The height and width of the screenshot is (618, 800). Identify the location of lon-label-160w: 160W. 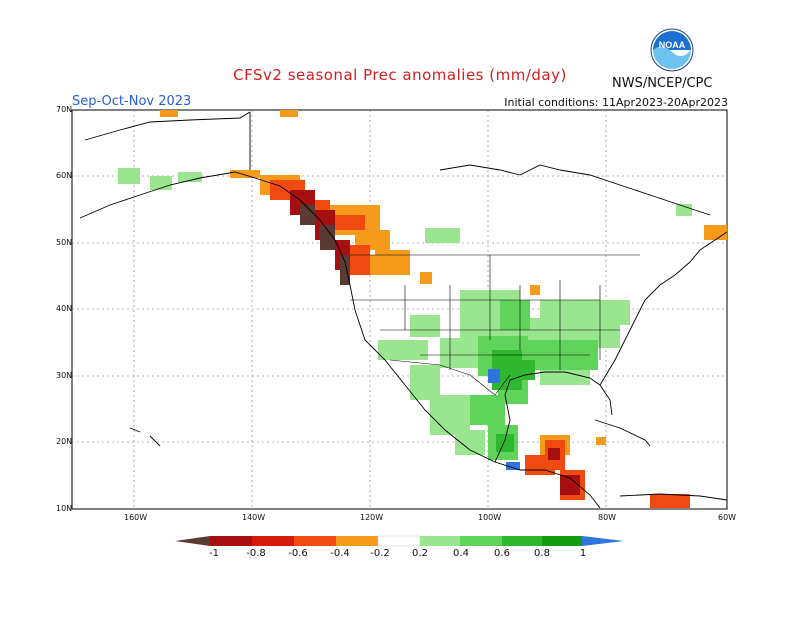
(136, 517).